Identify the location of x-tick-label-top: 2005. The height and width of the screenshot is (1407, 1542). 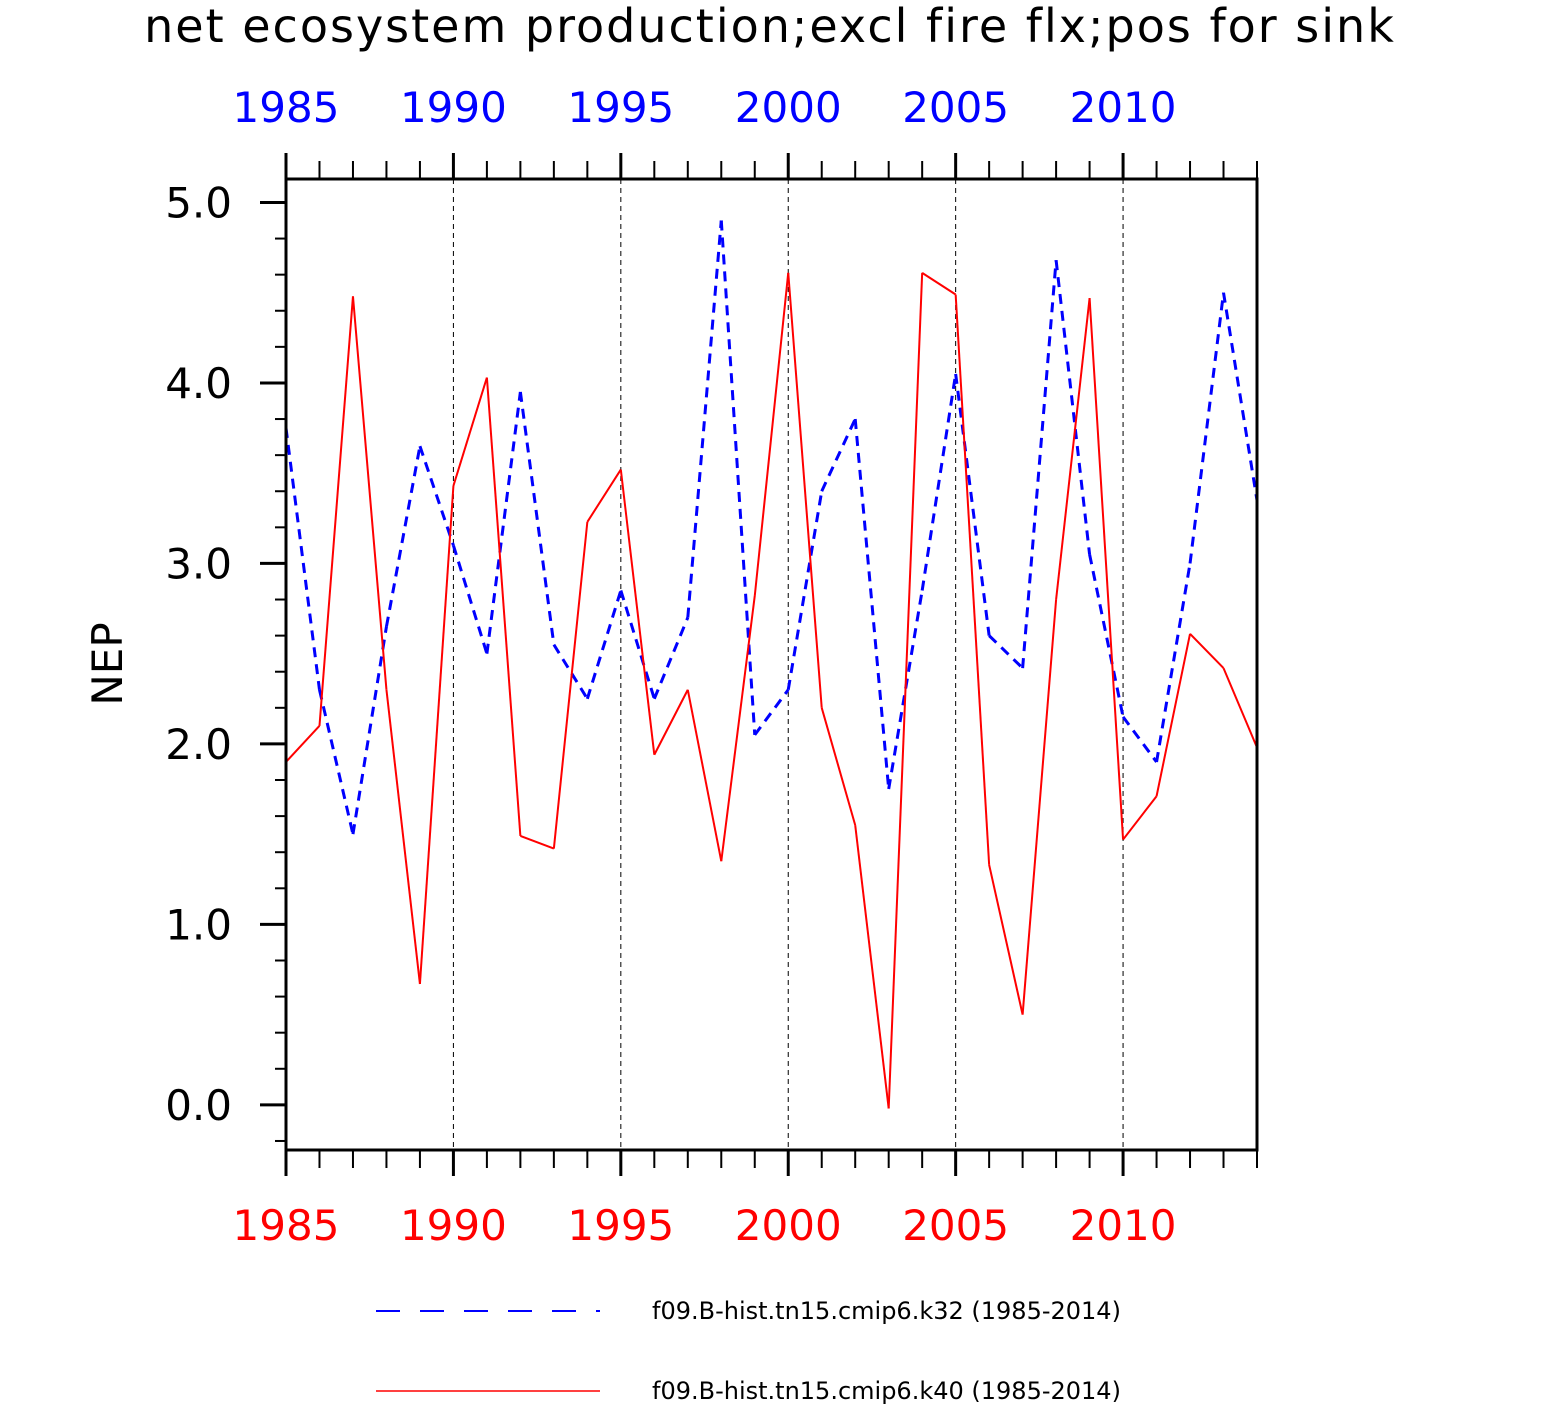
(955, 107).